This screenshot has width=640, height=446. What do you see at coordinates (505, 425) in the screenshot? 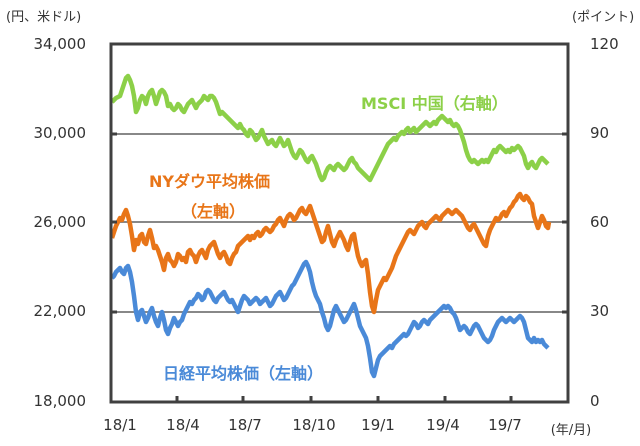
I see `x-tick-label: 19/7` at bounding box center [505, 425].